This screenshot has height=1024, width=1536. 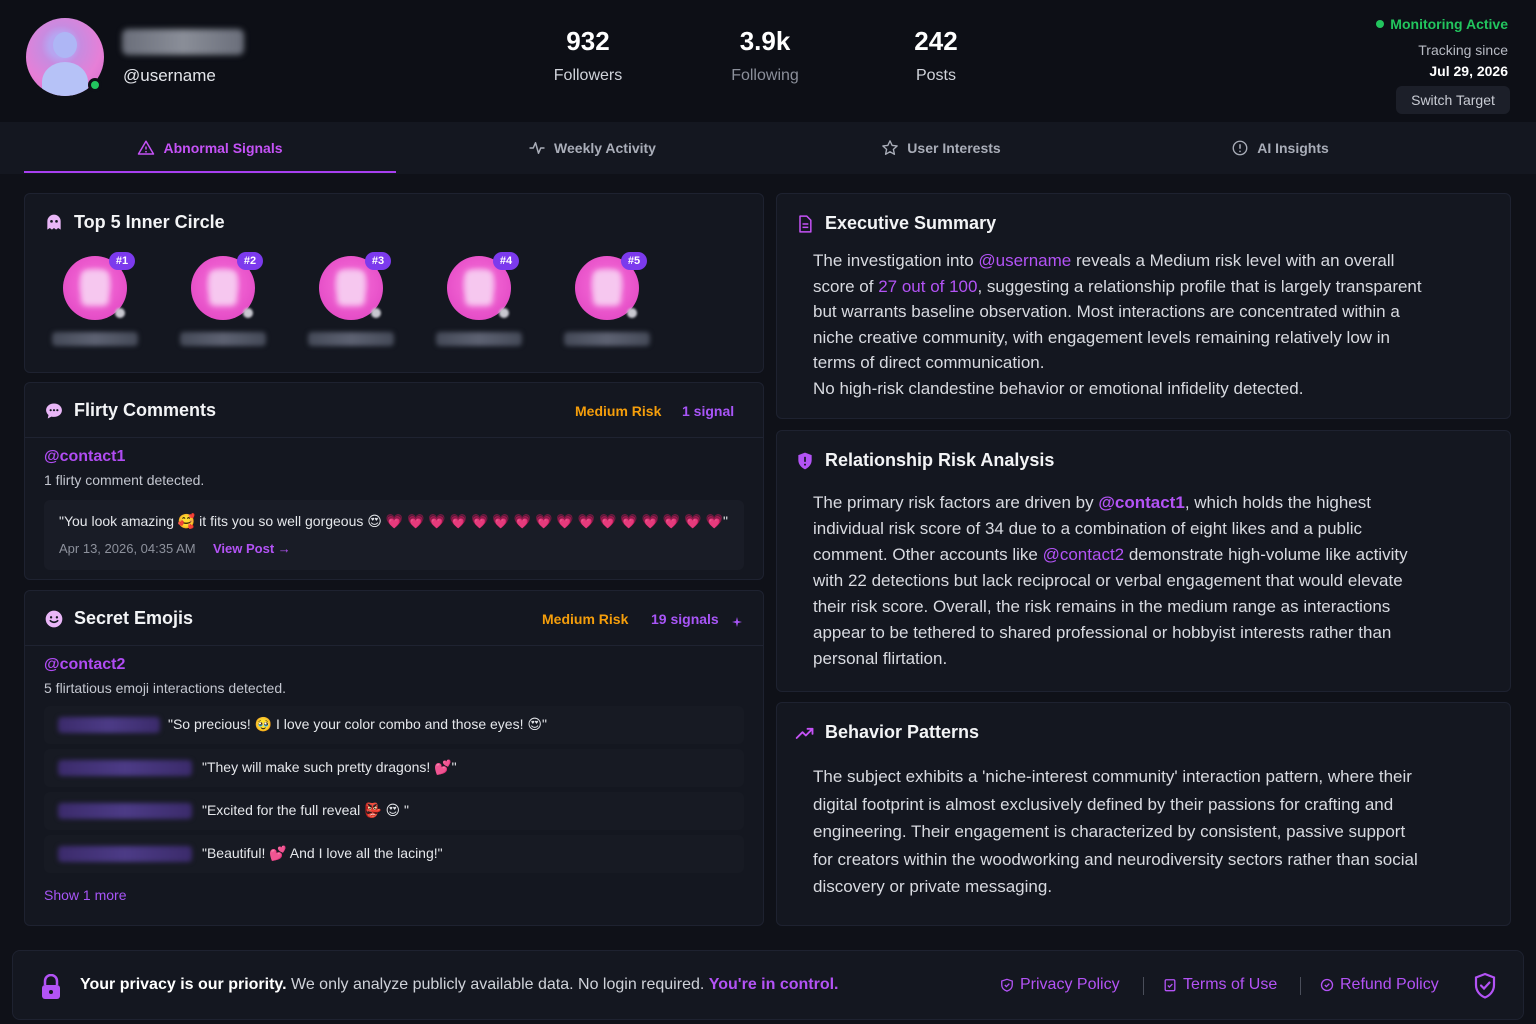 I want to click on privacy-policy-link: Privacy Policy, so click(x=1060, y=985).